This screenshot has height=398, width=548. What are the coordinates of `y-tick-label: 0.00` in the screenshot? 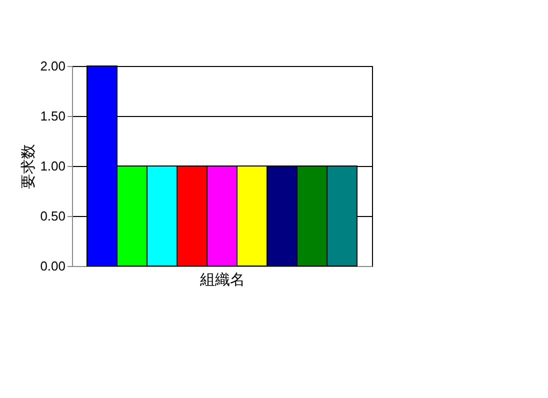 It's located at (53, 266).